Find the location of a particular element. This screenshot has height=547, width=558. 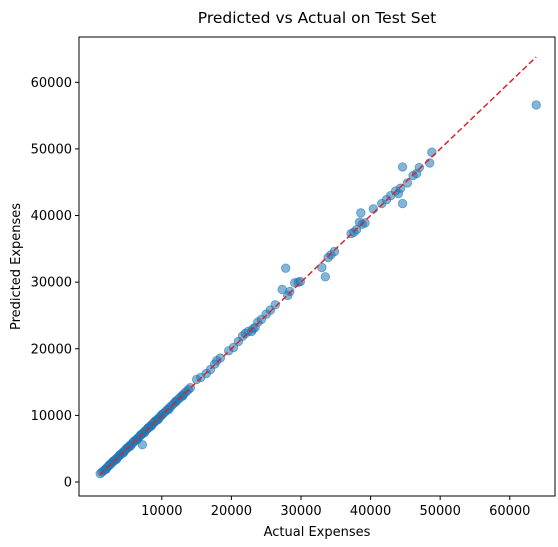

y-axis-label: Predicted Expenses is located at coordinates (16, 266).